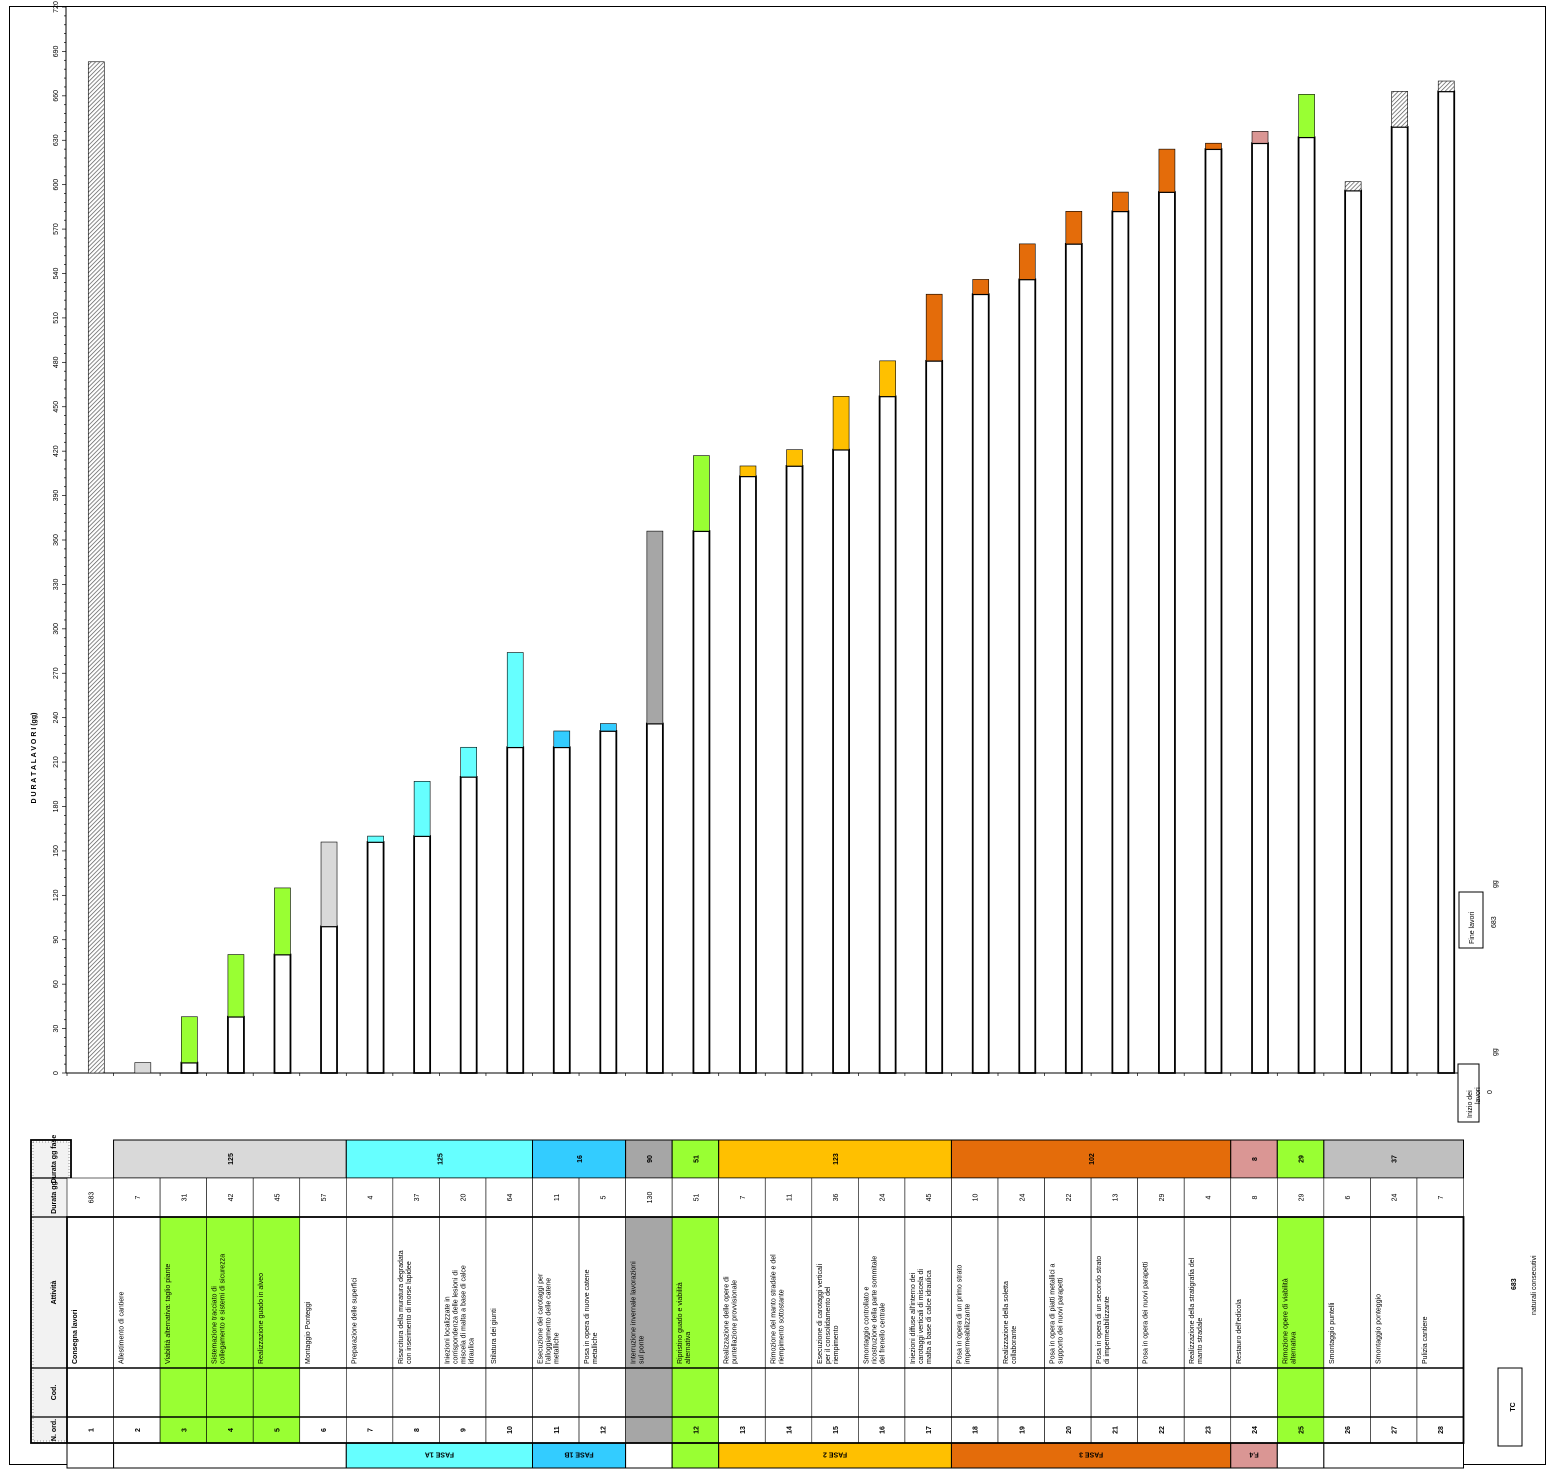 This screenshot has height=1471, width=1551. What do you see at coordinates (1513, 1406) in the screenshot?
I see `tc-label: TC` at bounding box center [1513, 1406].